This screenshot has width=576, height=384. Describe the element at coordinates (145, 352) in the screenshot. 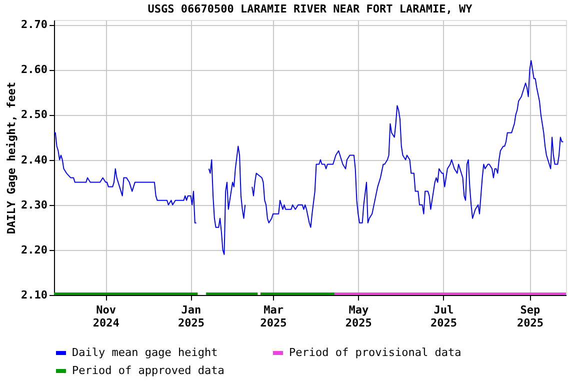

I see `legend-label: Daily mean gage height` at that location.